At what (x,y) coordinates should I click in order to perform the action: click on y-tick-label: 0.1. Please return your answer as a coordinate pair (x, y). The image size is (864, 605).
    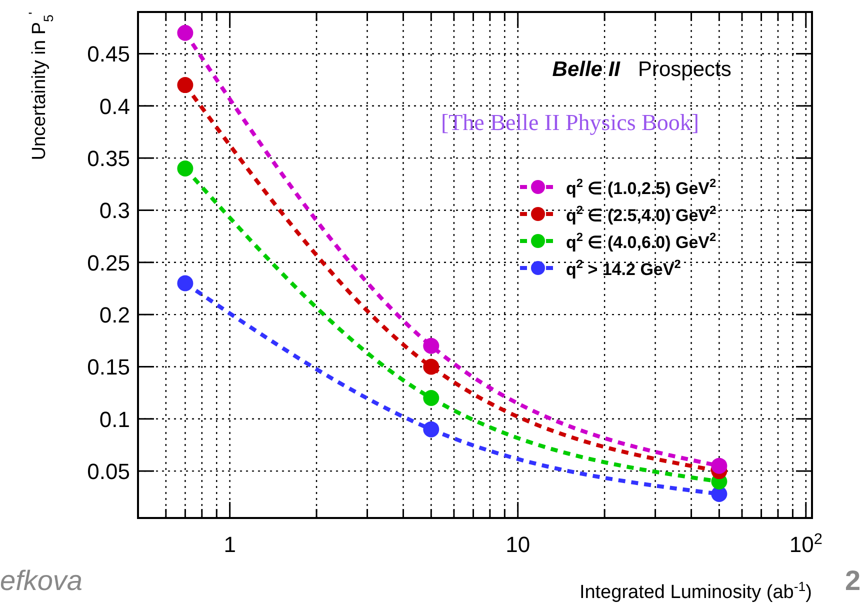
    Looking at the image, I should click on (114, 419).